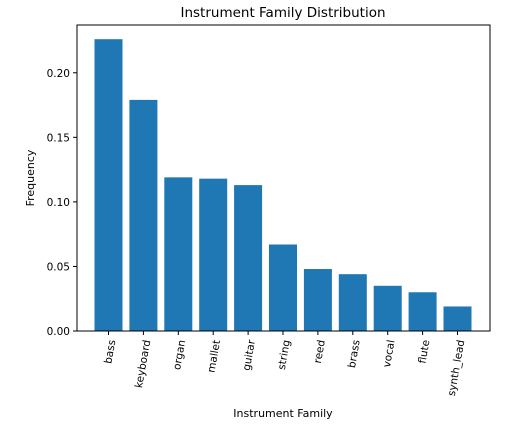 This screenshot has width=517, height=432. Describe the element at coordinates (215, 356) in the screenshot. I see `x-tick-label-mallet: mallet` at that location.